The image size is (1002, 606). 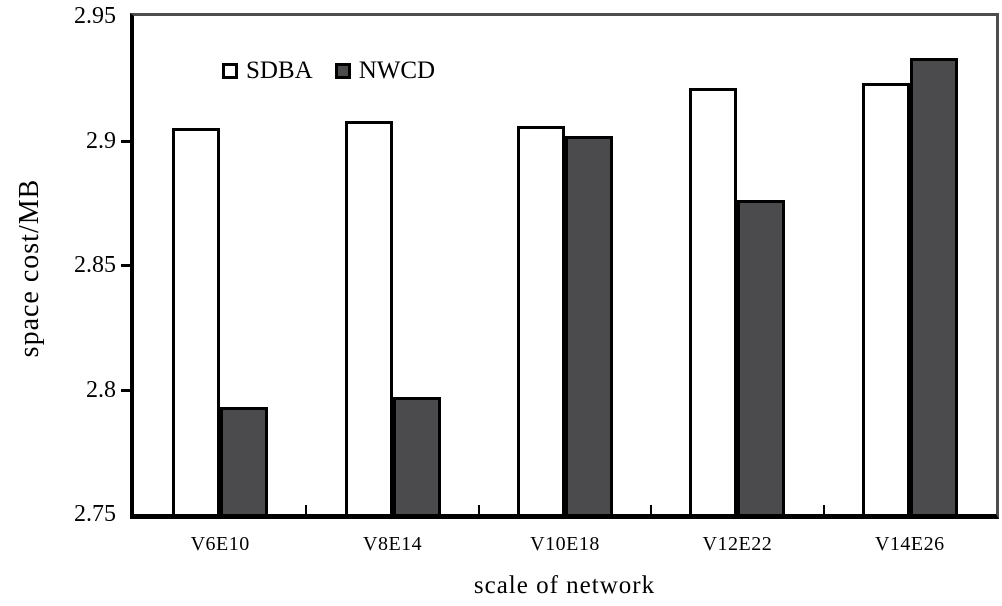 What do you see at coordinates (95, 16) in the screenshot?
I see `y-axis-tick-label: 2.95` at bounding box center [95, 16].